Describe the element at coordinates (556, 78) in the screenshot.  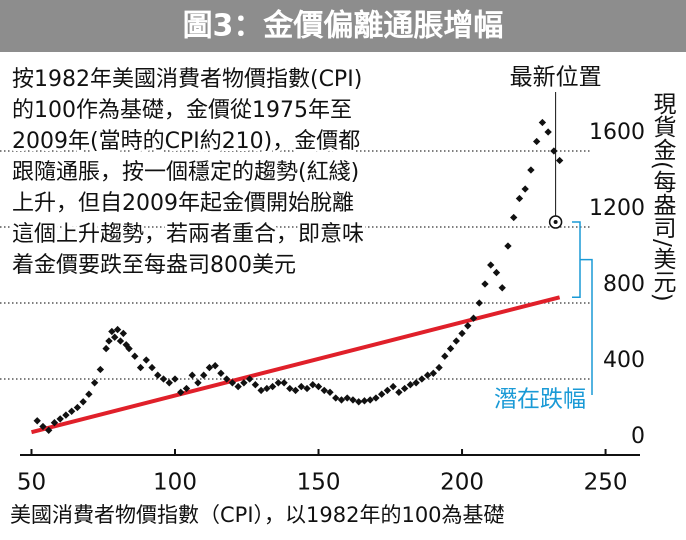
I see `latest-label: 最新位置` at that location.